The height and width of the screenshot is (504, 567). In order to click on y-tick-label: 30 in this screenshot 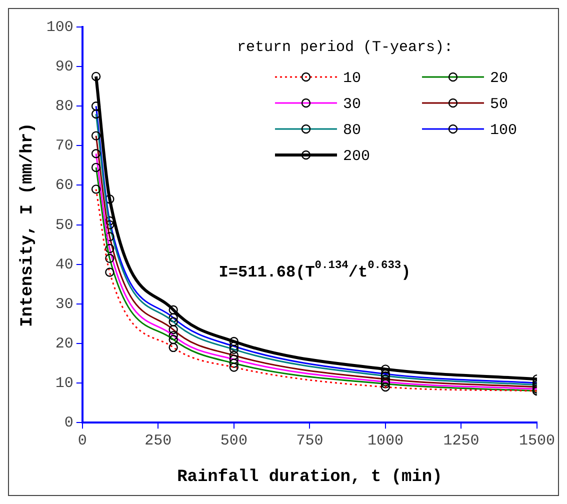, I will do `click(64, 304)`.